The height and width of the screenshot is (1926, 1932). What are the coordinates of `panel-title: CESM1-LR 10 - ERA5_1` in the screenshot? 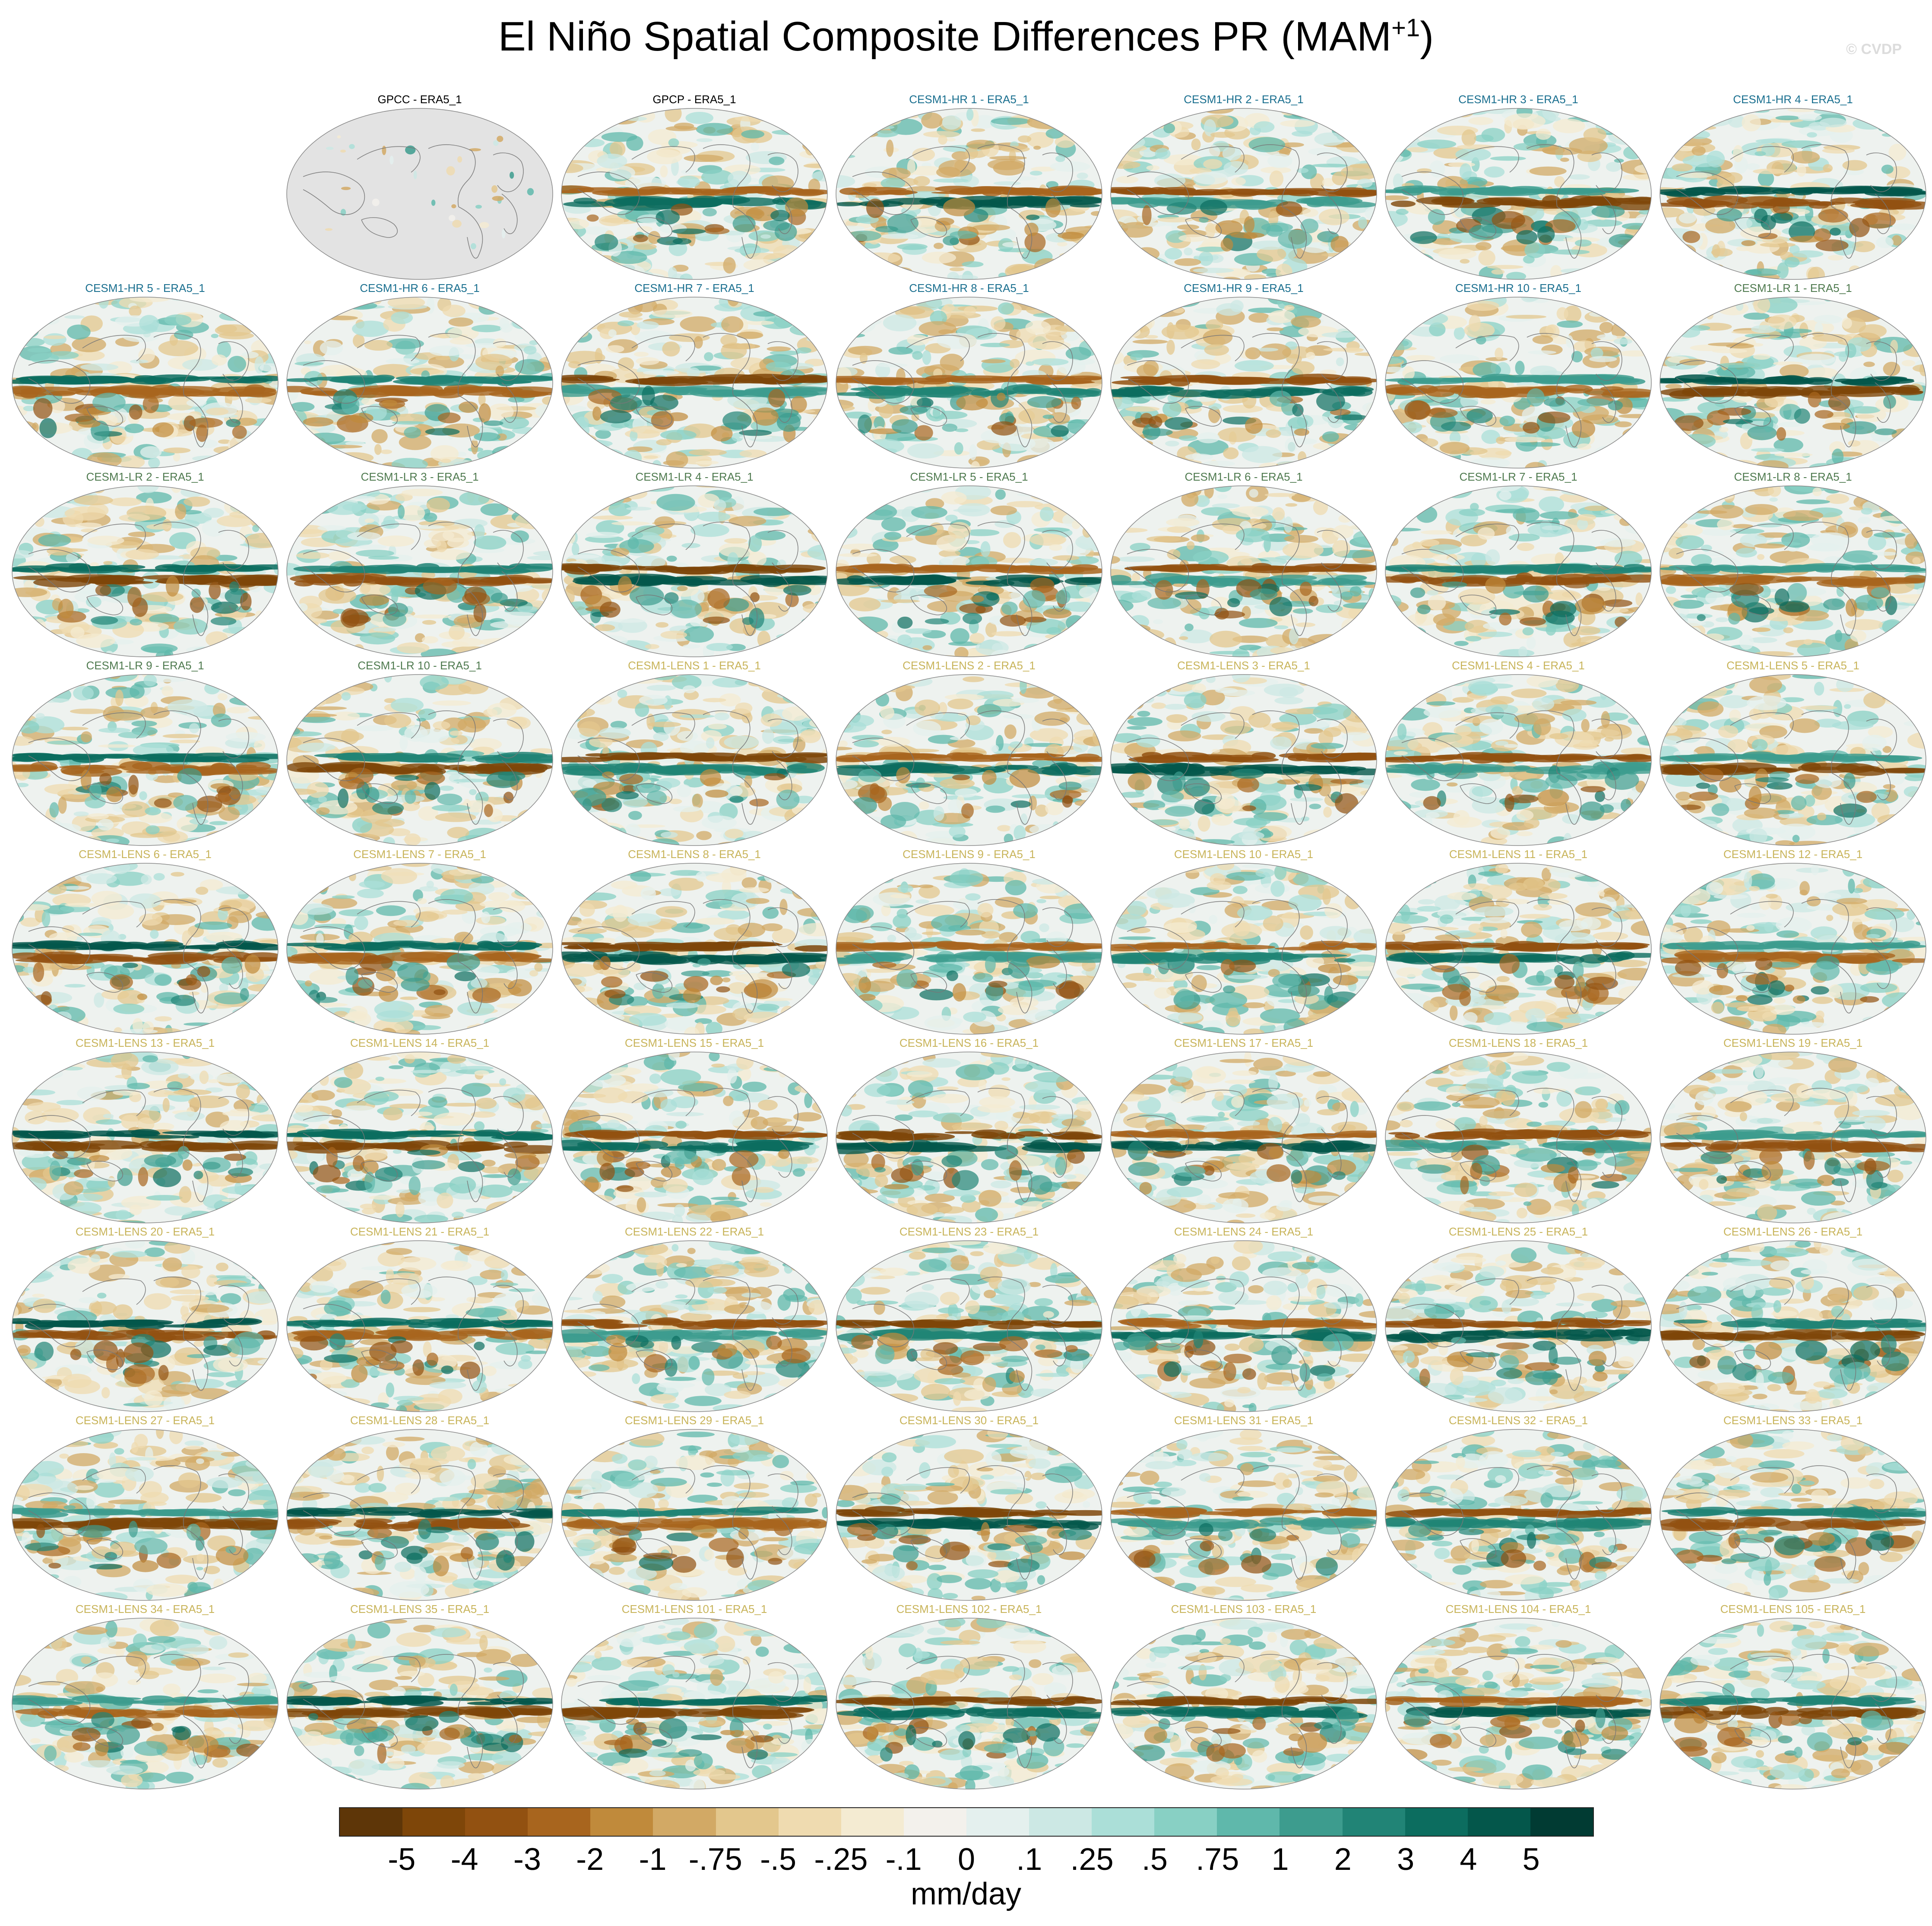 It's located at (420, 665).